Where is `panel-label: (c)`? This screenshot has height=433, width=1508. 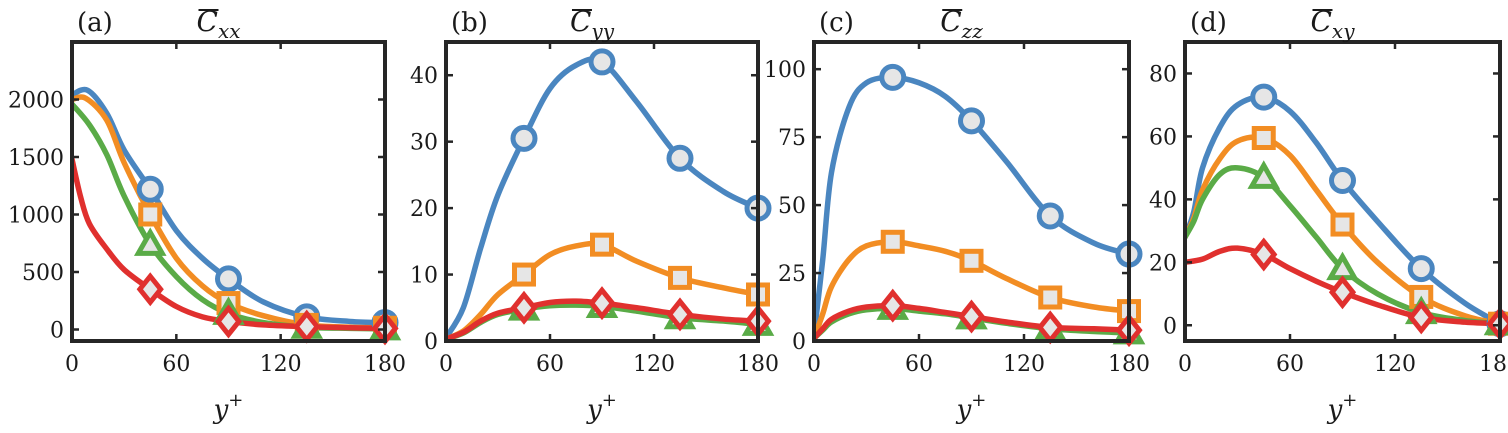
panel-label: (c) is located at coordinates (836, 23).